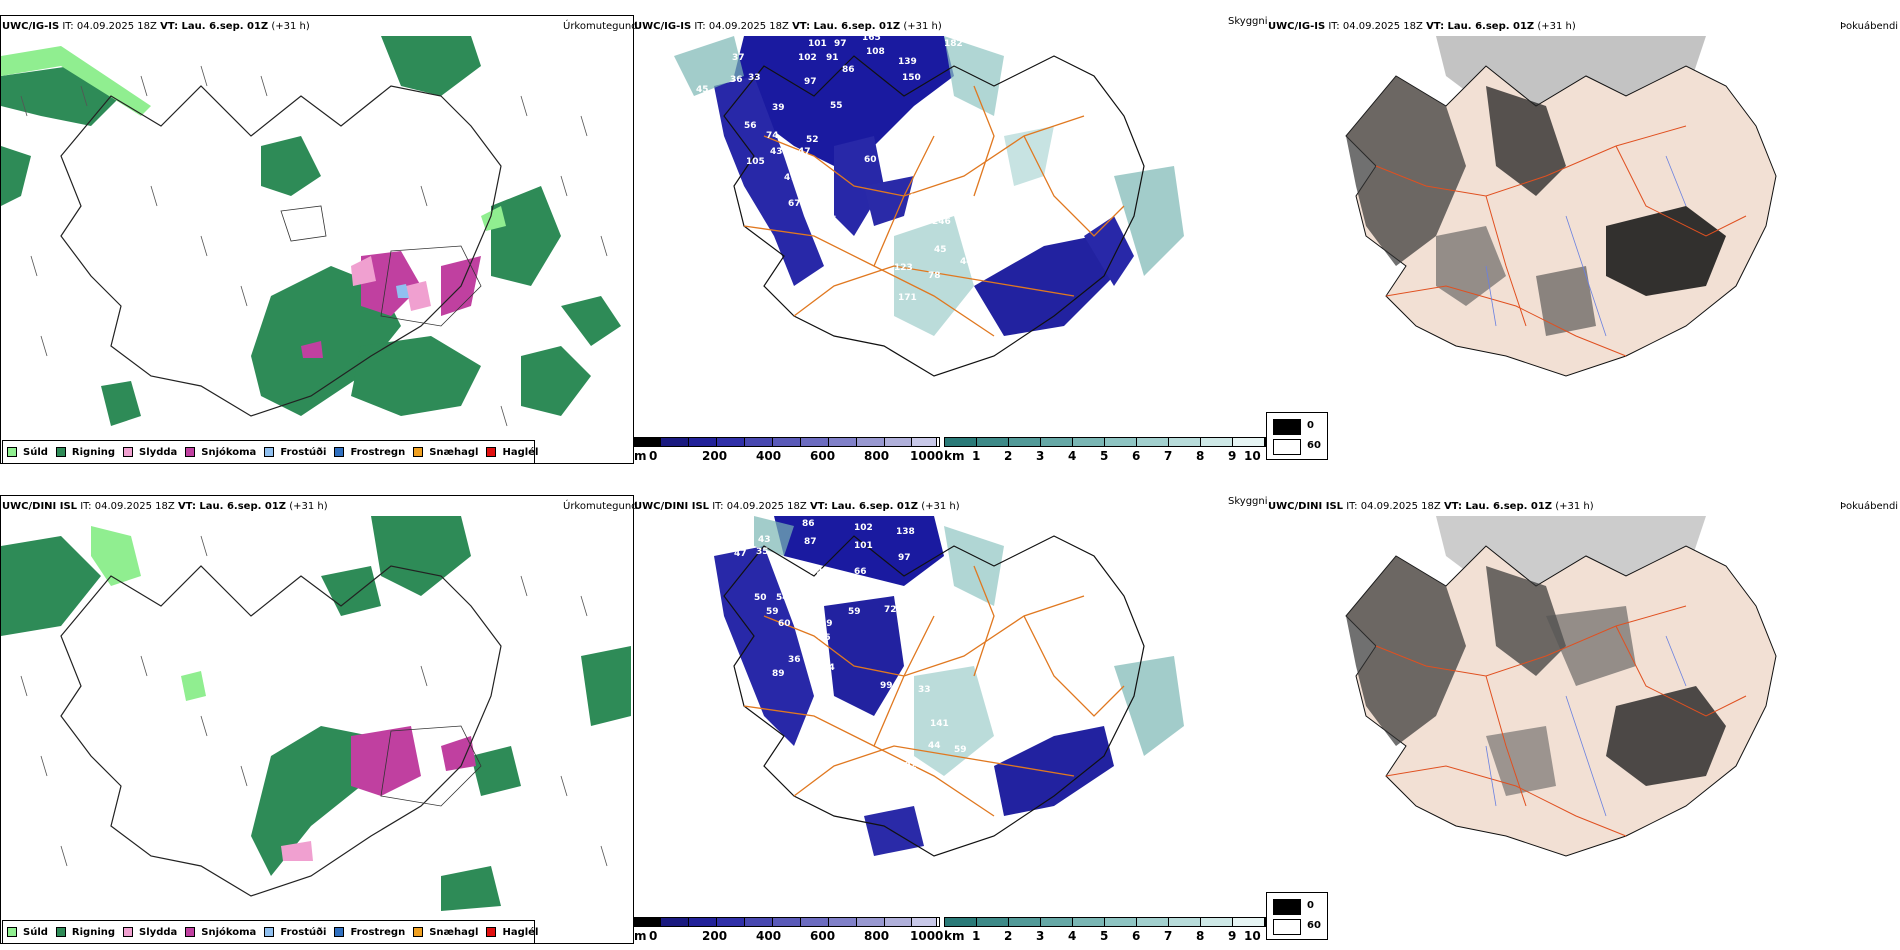 The width and height of the screenshot is (1900, 950). I want to click on height-colorbar-labels: m 0 200 400 600 800 1000, so click(789, 936).